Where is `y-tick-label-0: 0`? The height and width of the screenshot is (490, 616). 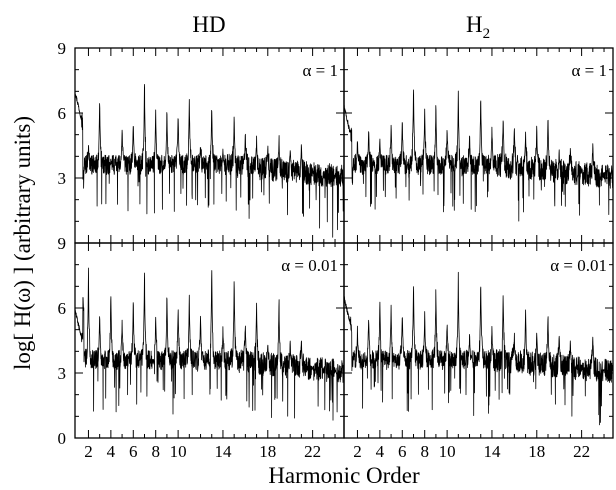 y-tick-label-0: 0 is located at coordinates (62, 438).